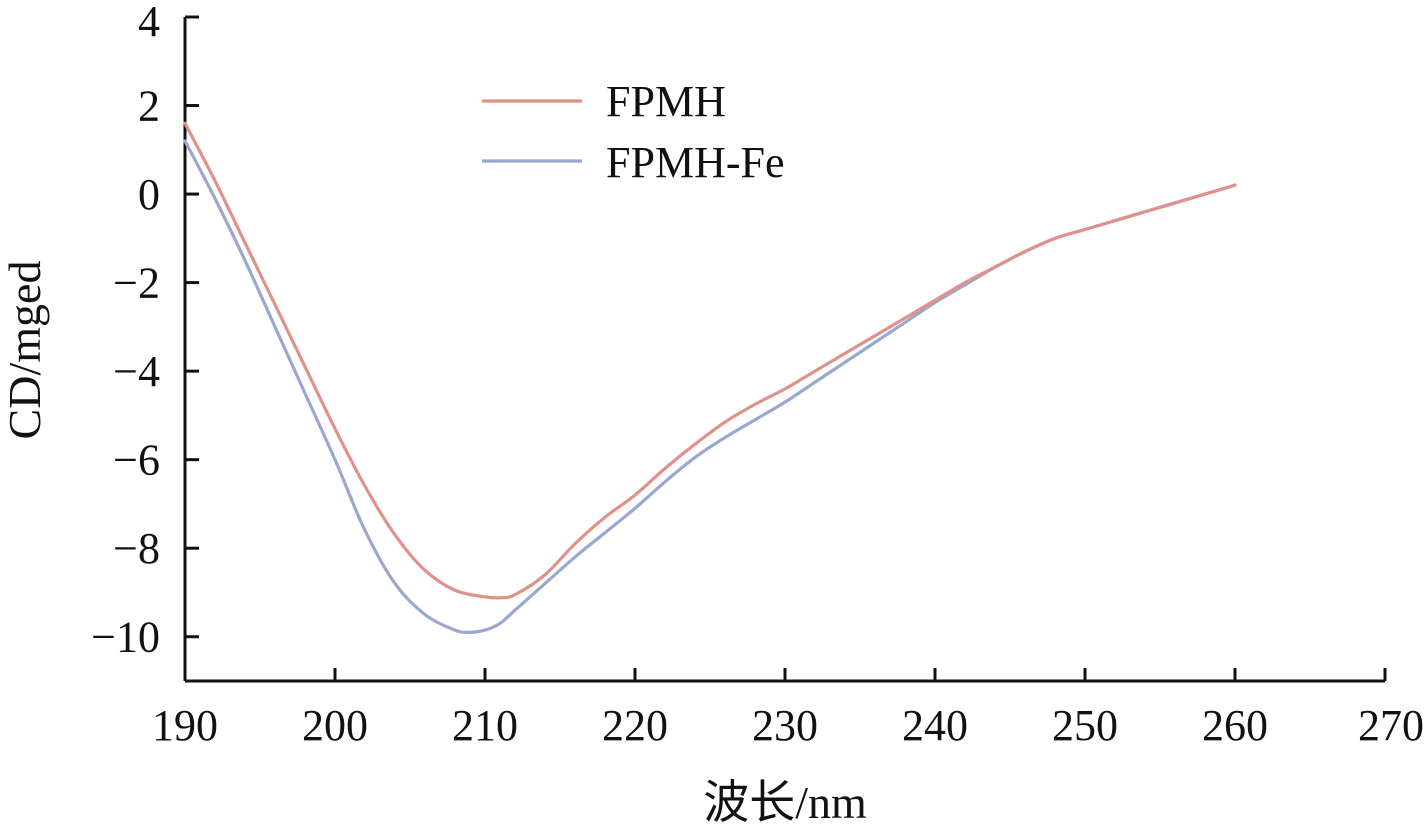 This screenshot has width=1428, height=825. I want to click on x-tick-label: 200, so click(335, 725).